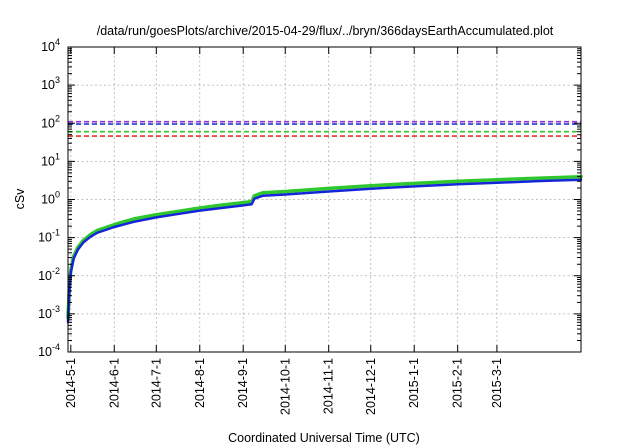 This screenshot has height=448, width=640. Describe the element at coordinates (156, 383) in the screenshot. I see `x-tick-label: 2014-7-1` at that location.